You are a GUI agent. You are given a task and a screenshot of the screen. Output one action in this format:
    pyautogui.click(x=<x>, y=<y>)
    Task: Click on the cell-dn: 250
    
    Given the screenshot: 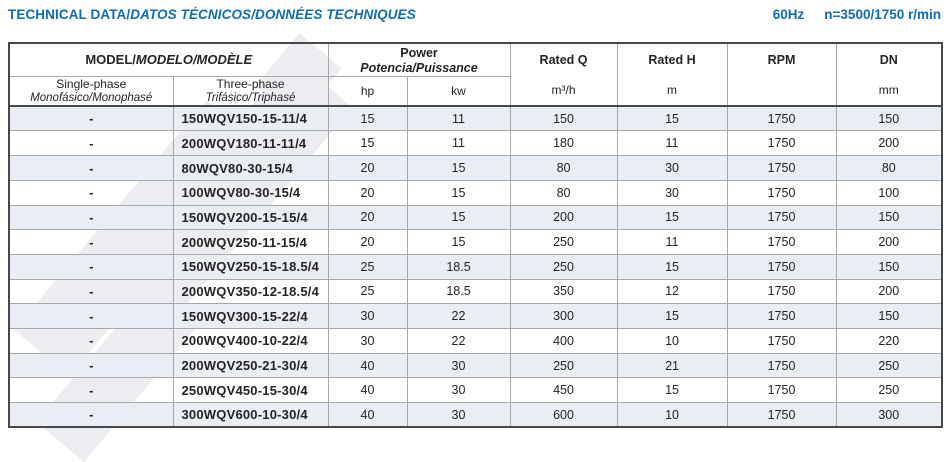 What is the action you would take?
    pyautogui.click(x=889, y=390)
    